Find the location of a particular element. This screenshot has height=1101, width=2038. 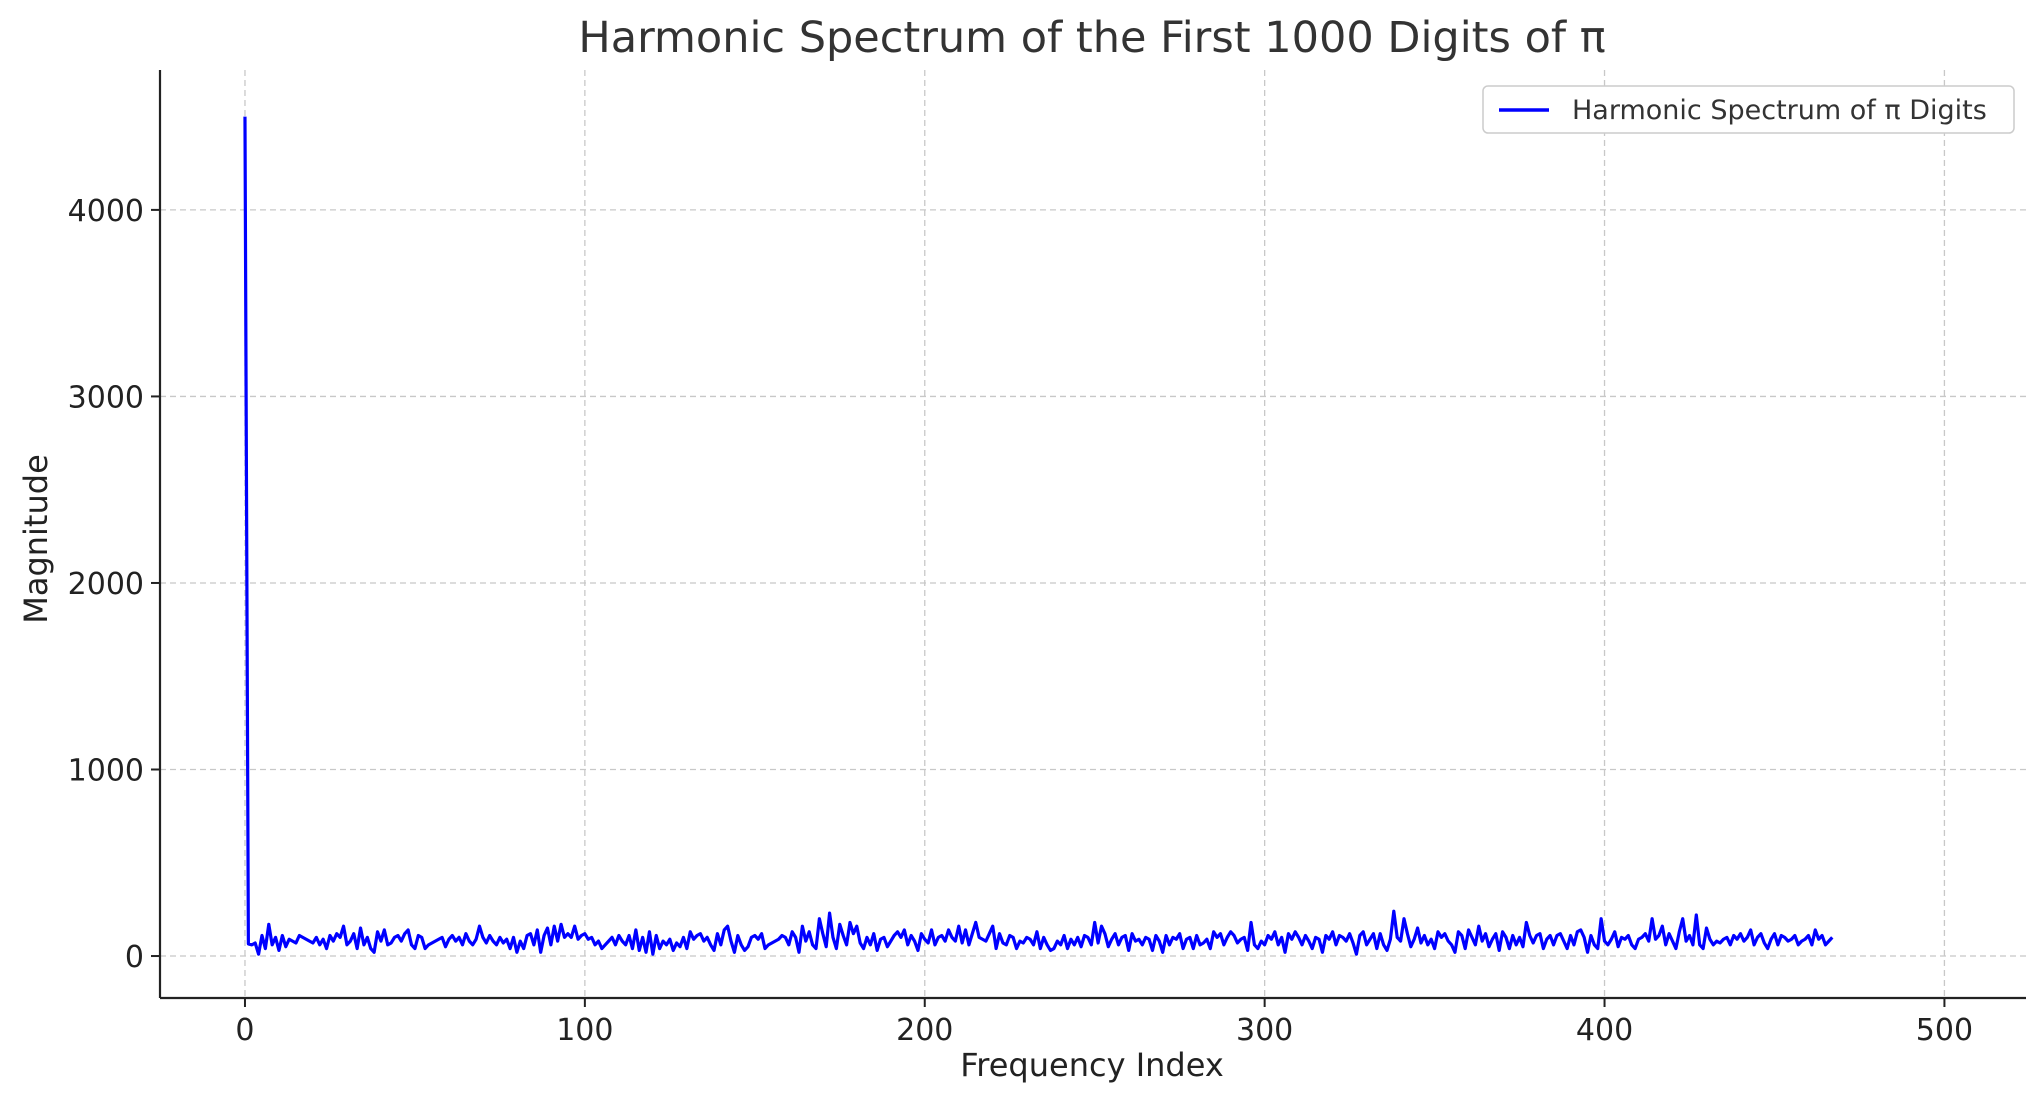

y-tick-label-2000: 2000 is located at coordinates (106, 584).